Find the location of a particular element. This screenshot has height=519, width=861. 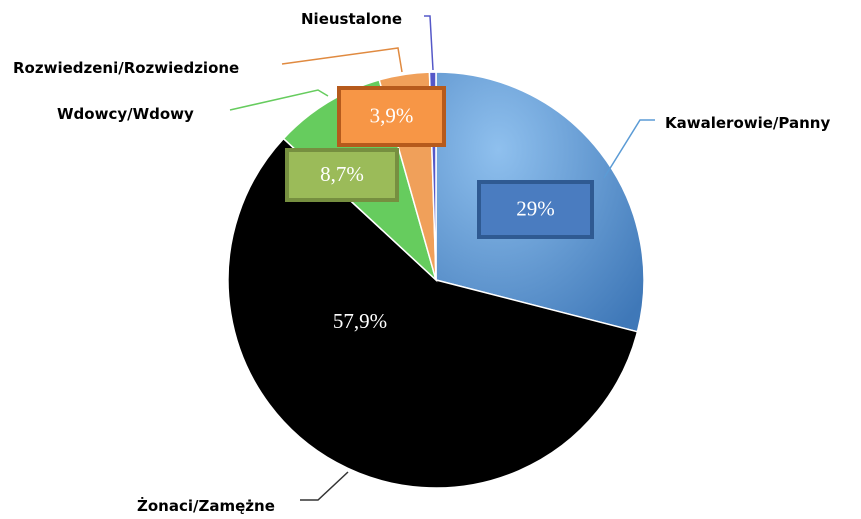

value-label: 8,7% is located at coordinates (342, 174).